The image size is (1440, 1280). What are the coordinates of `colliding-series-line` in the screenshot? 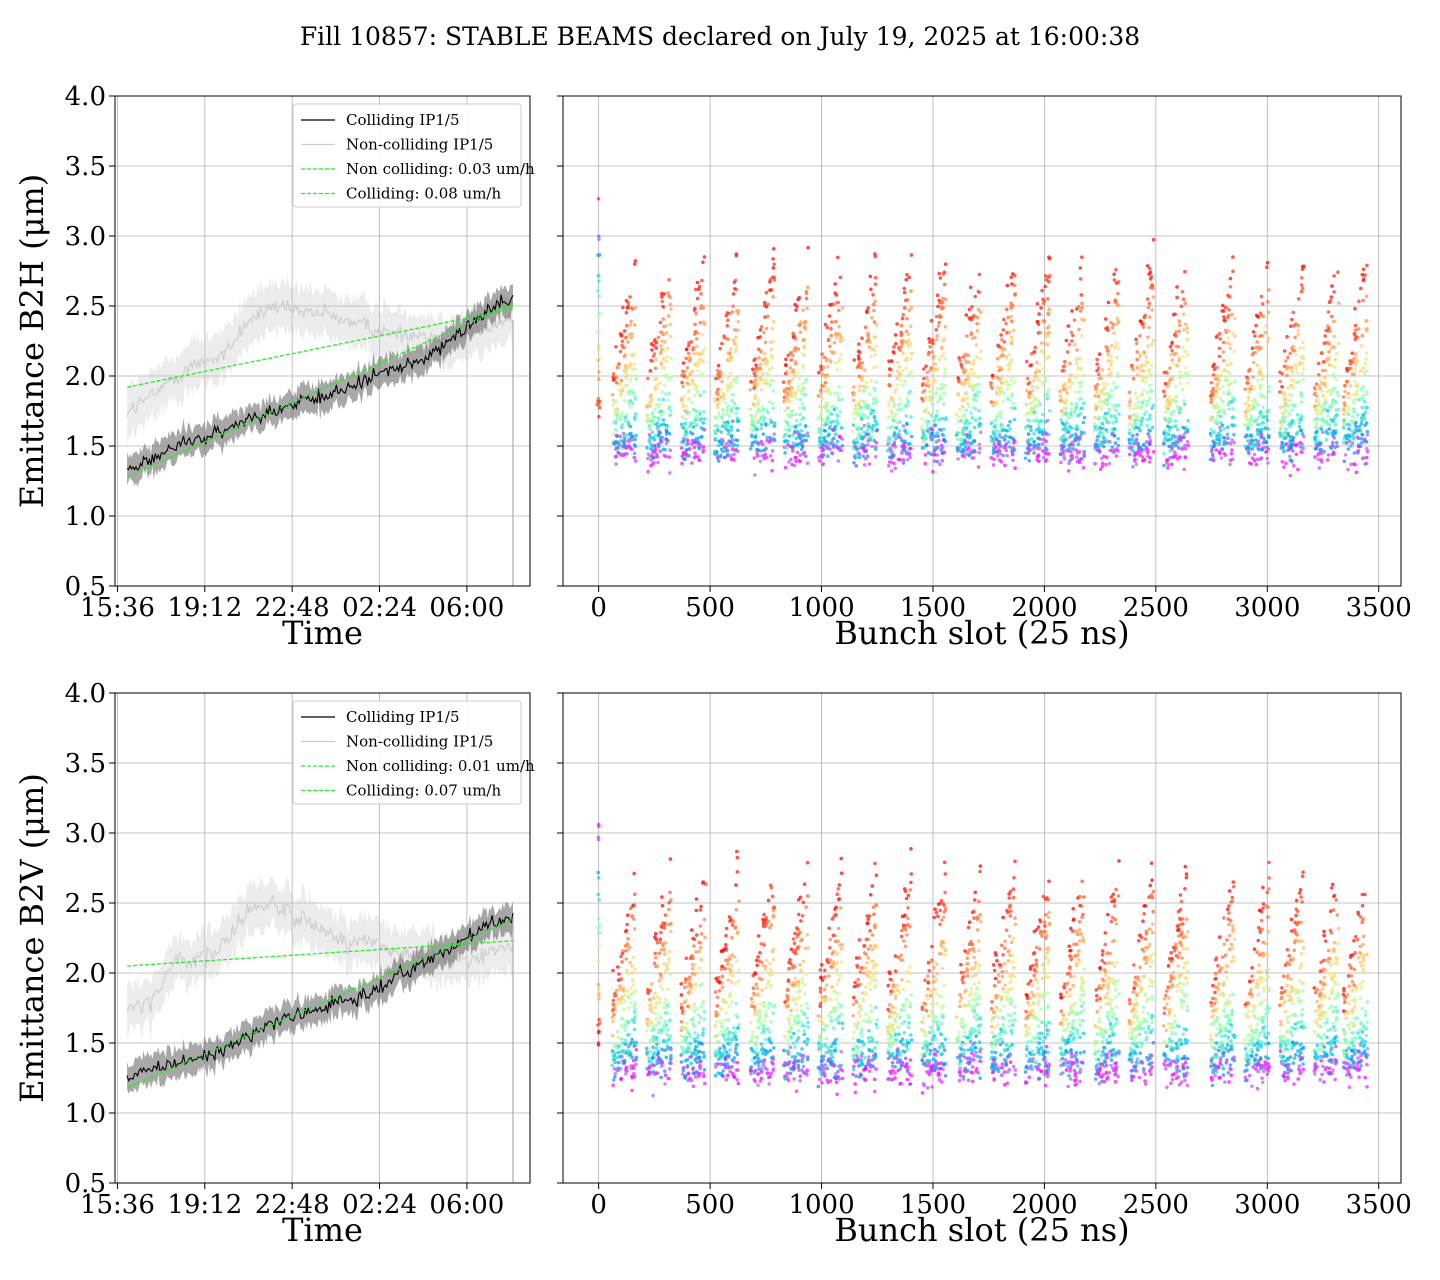 It's located at (320, 997).